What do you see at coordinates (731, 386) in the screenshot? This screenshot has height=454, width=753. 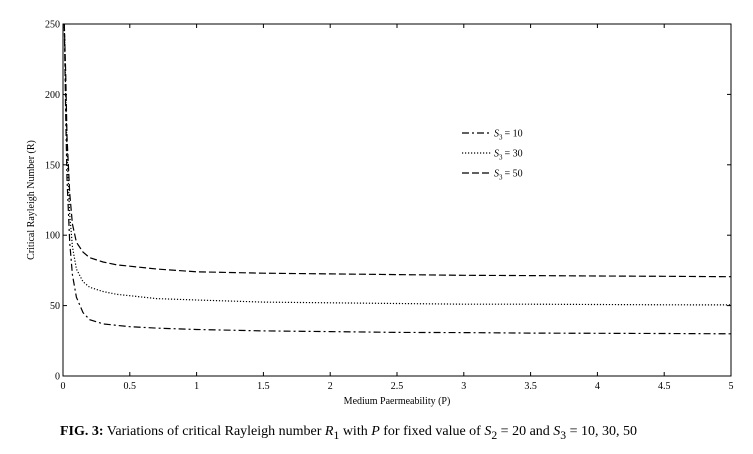 I see `x-tick-label: 5` at bounding box center [731, 386].